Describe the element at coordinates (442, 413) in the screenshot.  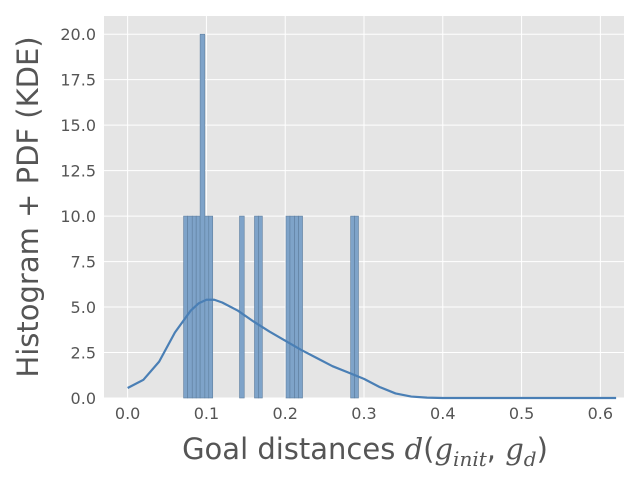
I see `x-tick-label: 0.4` at that location.